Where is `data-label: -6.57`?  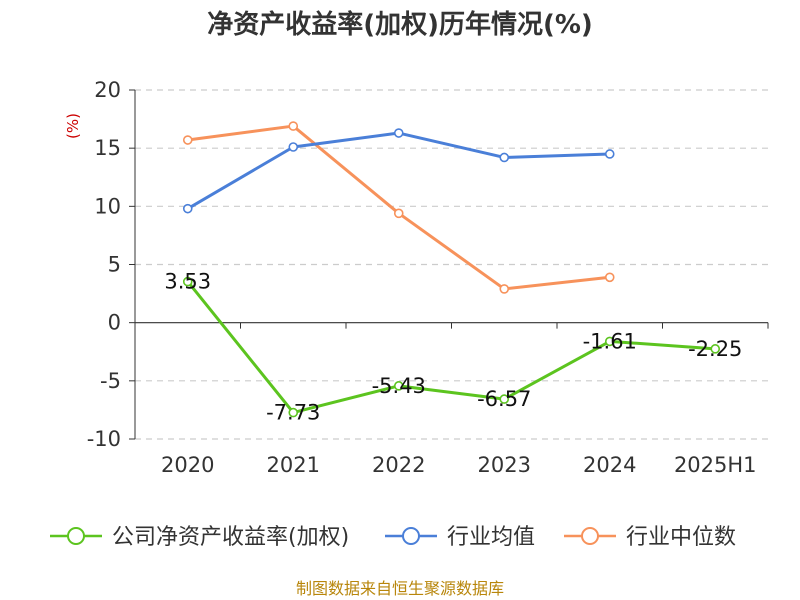 data-label: -6.57 is located at coordinates (504, 399).